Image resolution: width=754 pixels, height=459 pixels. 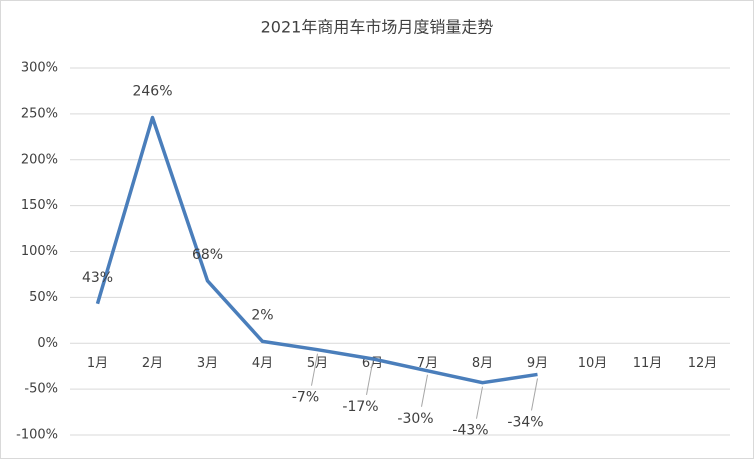 What do you see at coordinates (305, 398) in the screenshot?
I see `value-label: -7%` at bounding box center [305, 398].